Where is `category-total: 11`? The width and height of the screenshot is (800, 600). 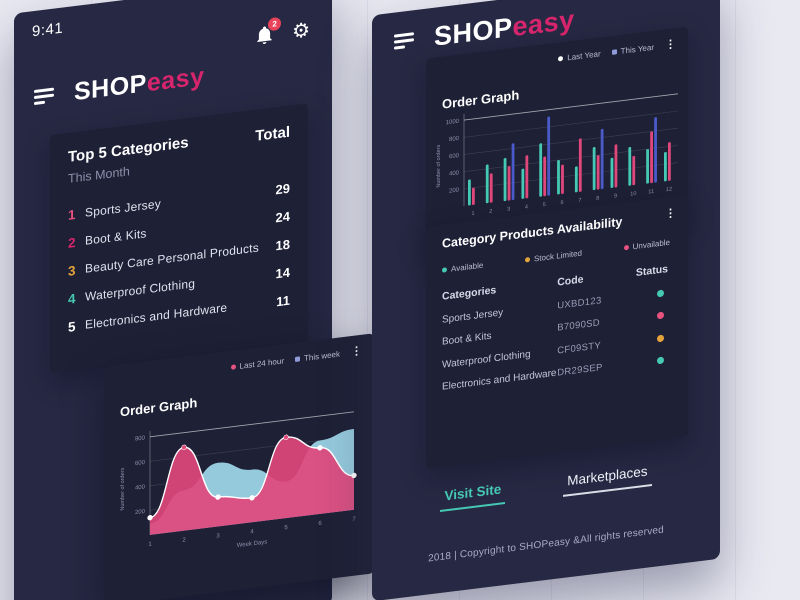
category-total: 11 is located at coordinates (283, 300).